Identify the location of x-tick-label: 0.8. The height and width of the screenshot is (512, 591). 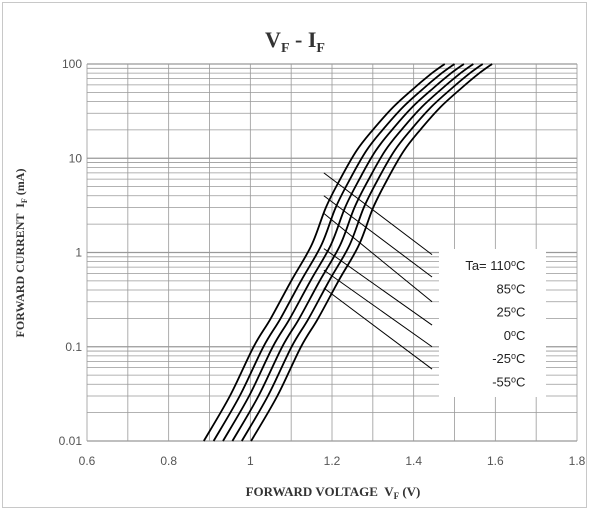
(168, 461).